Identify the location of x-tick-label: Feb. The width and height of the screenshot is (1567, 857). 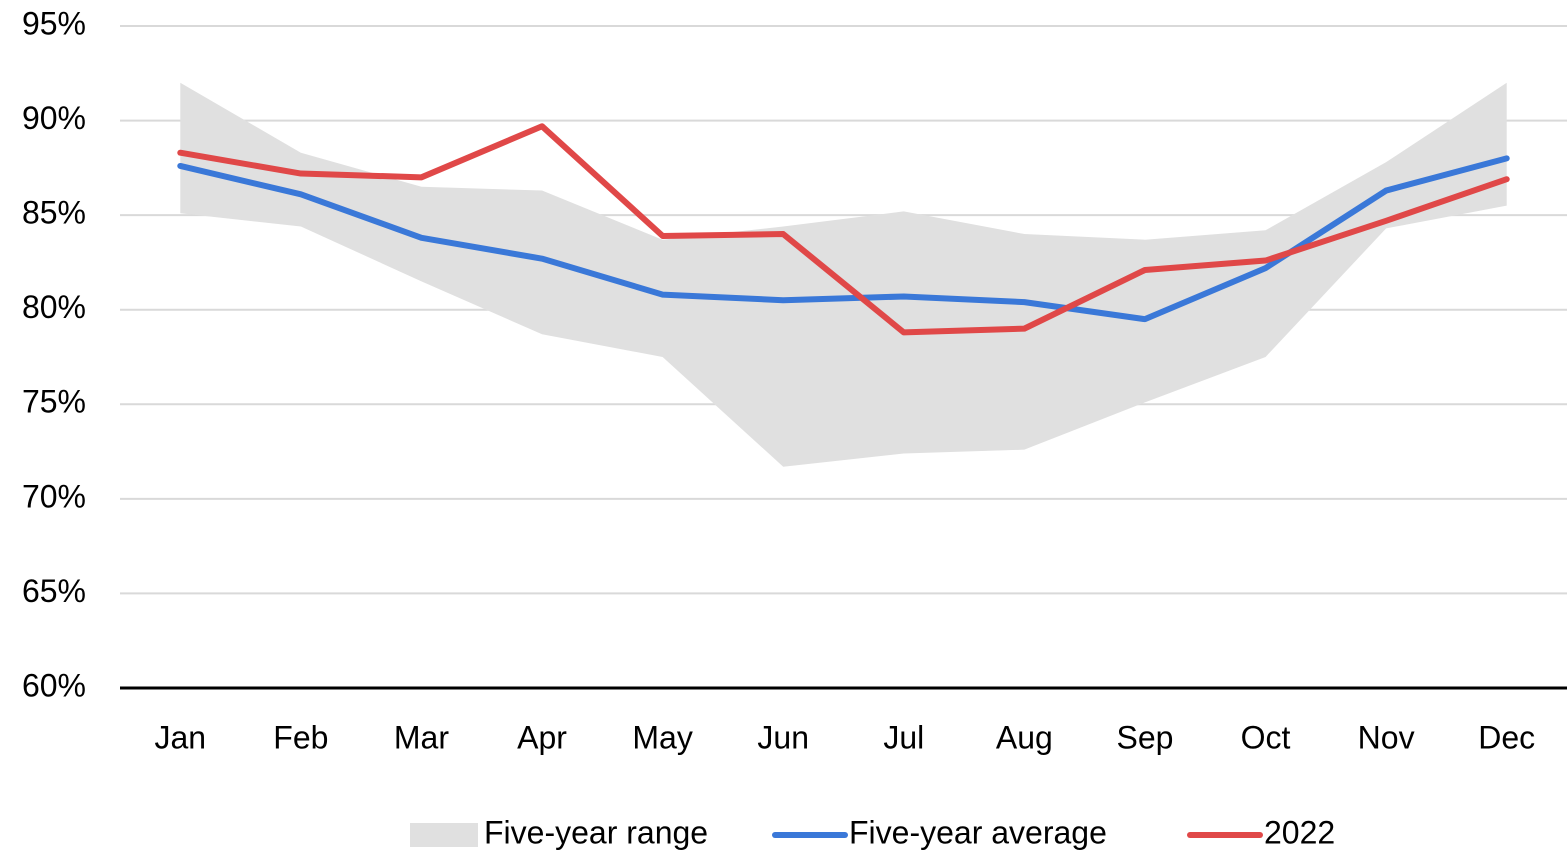
(300, 737).